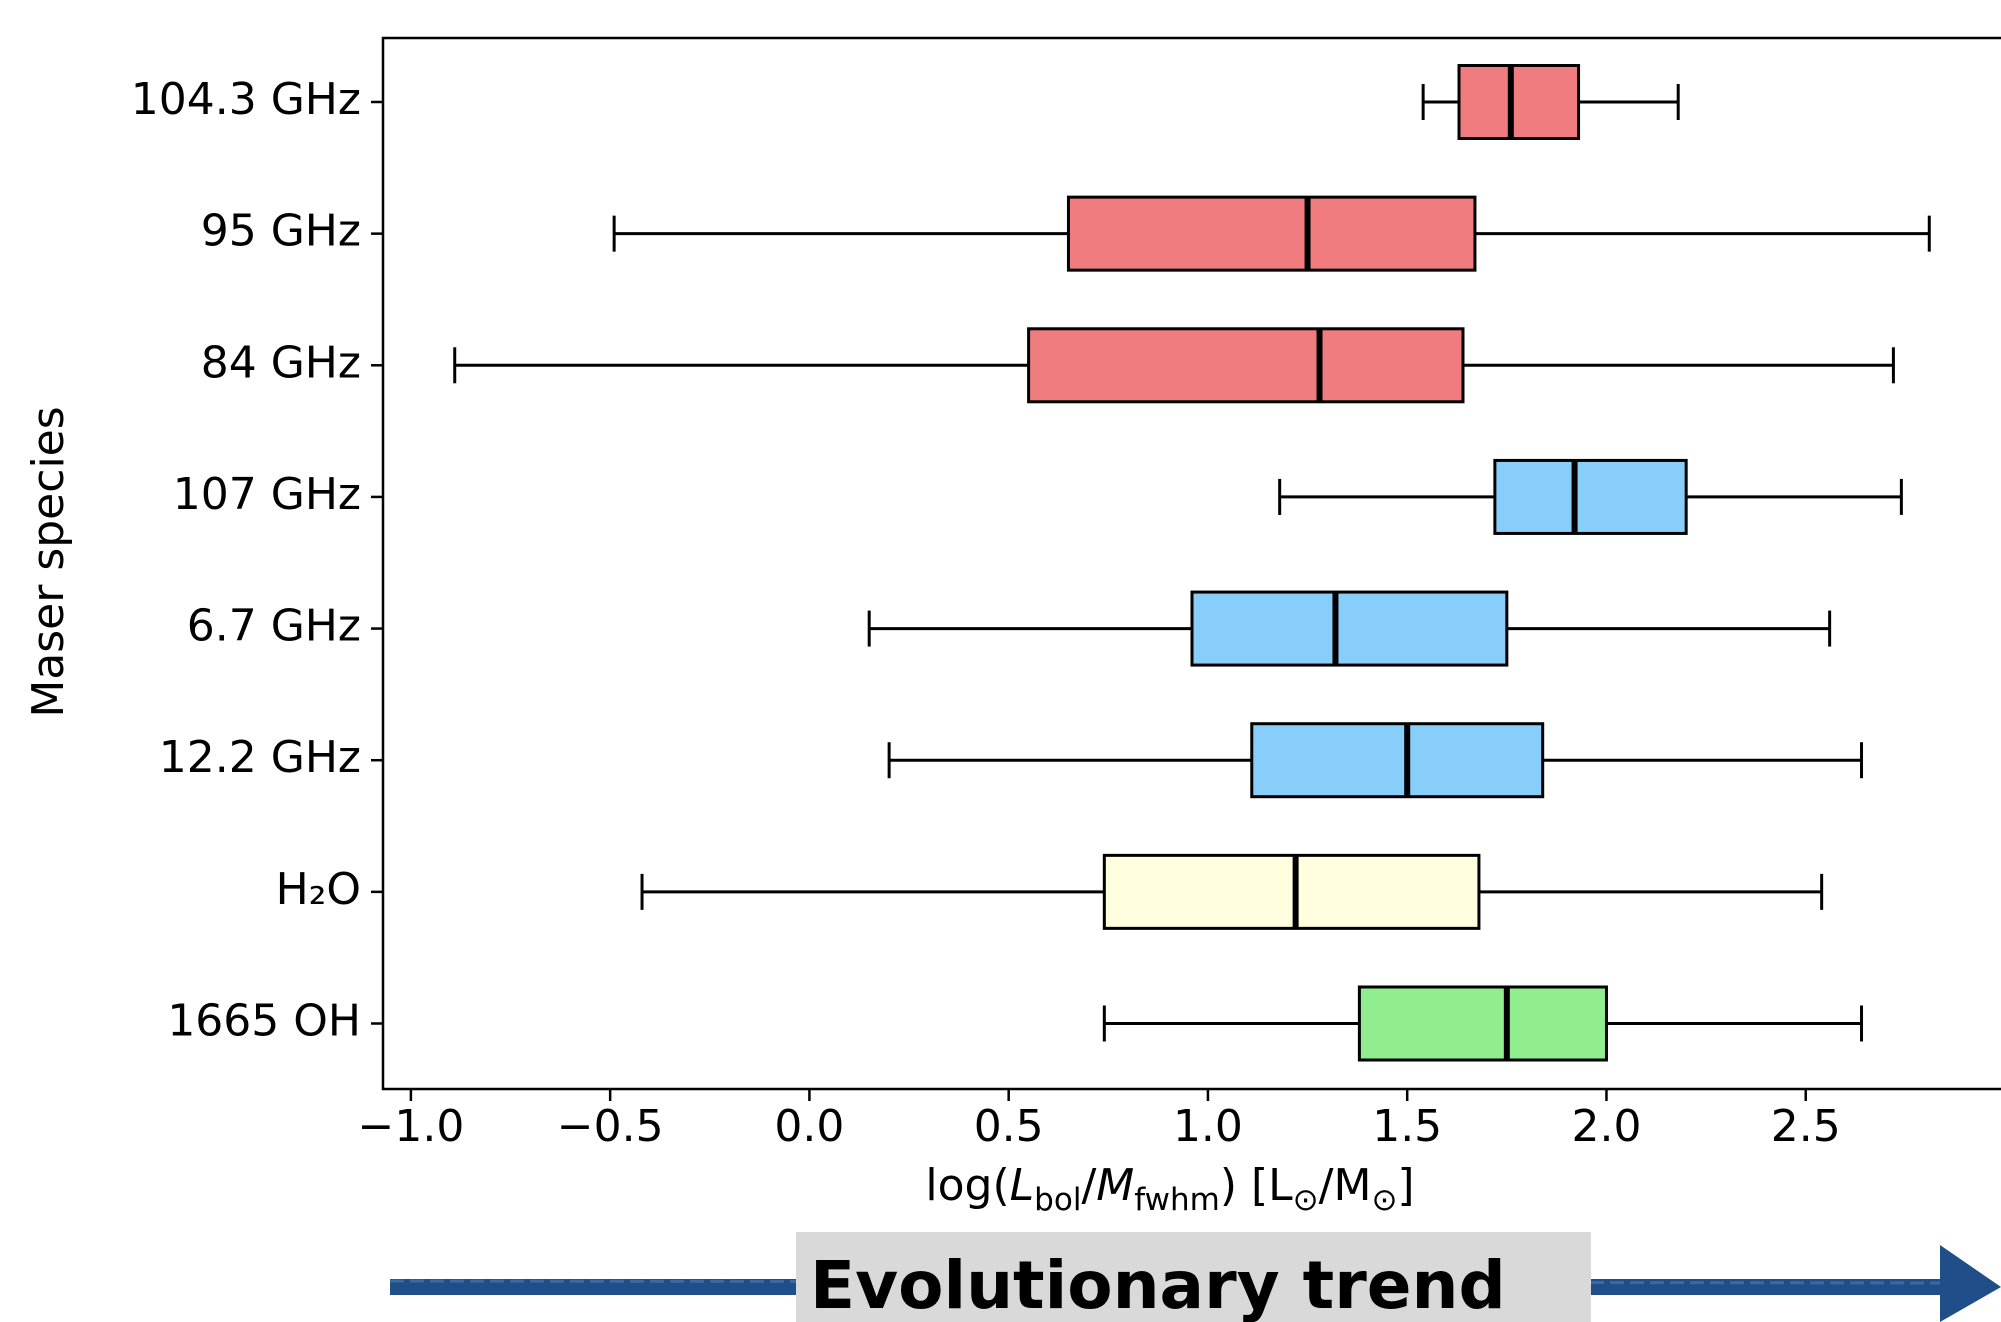  What do you see at coordinates (1606, 1126) in the screenshot?
I see `x-tick-label: 2.0` at bounding box center [1606, 1126].